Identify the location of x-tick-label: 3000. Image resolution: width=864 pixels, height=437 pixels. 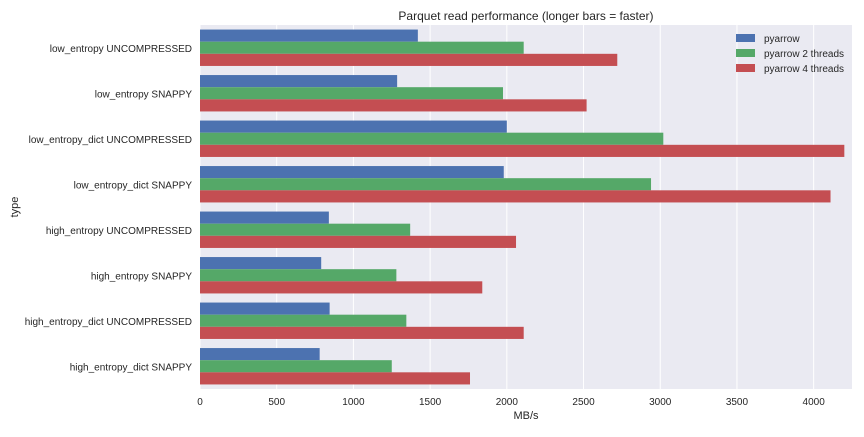
(660, 402).